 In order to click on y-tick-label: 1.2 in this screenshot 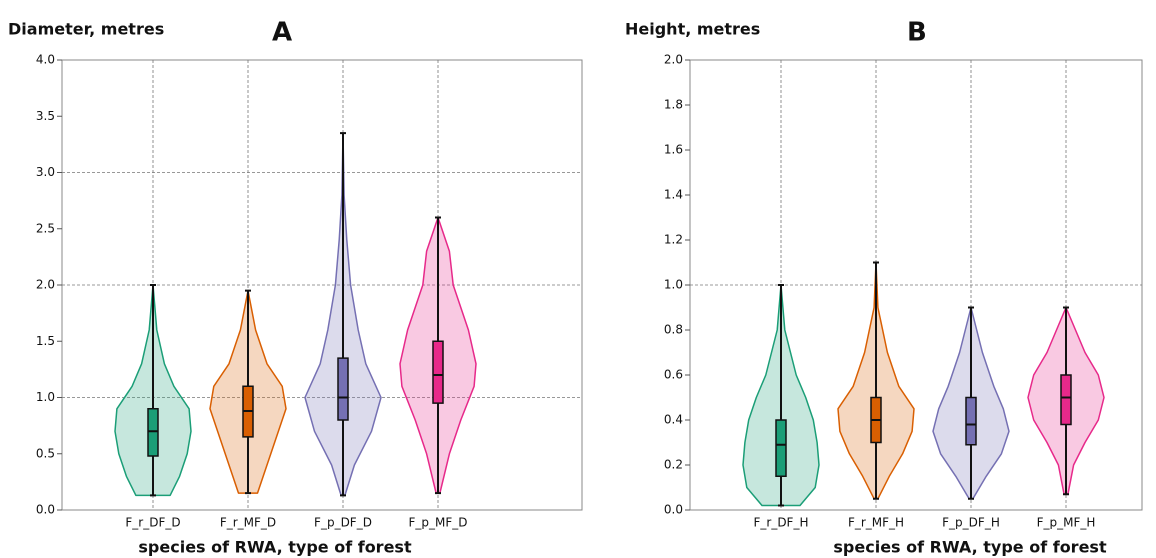, I will do `click(673, 240)`.